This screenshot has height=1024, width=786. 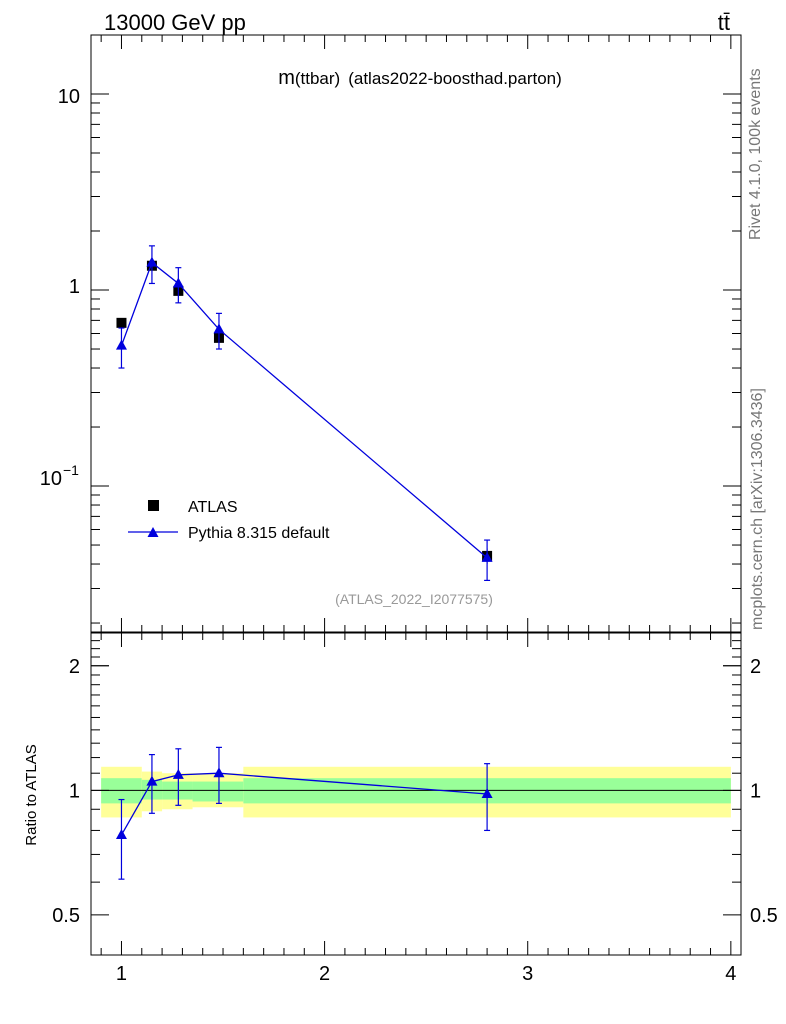 What do you see at coordinates (259, 533) in the screenshot?
I see `legend-pythia-label: Pythia 8.315 default` at bounding box center [259, 533].